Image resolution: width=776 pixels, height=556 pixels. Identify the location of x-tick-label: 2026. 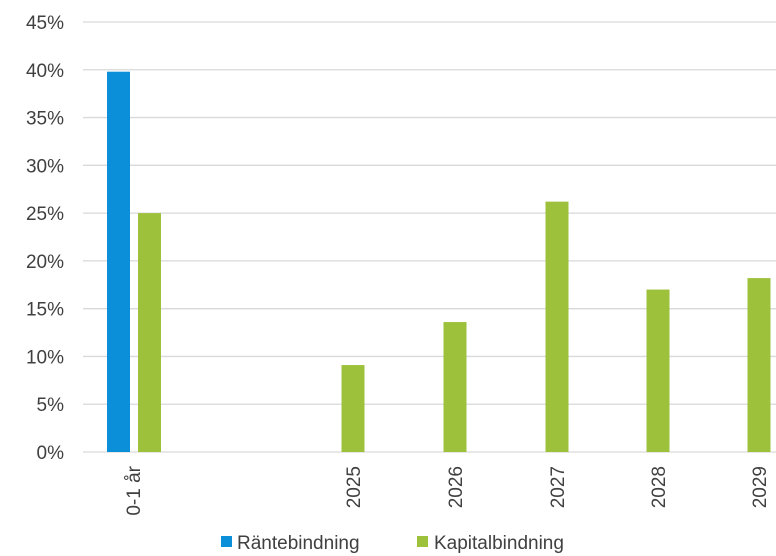
(456, 487).